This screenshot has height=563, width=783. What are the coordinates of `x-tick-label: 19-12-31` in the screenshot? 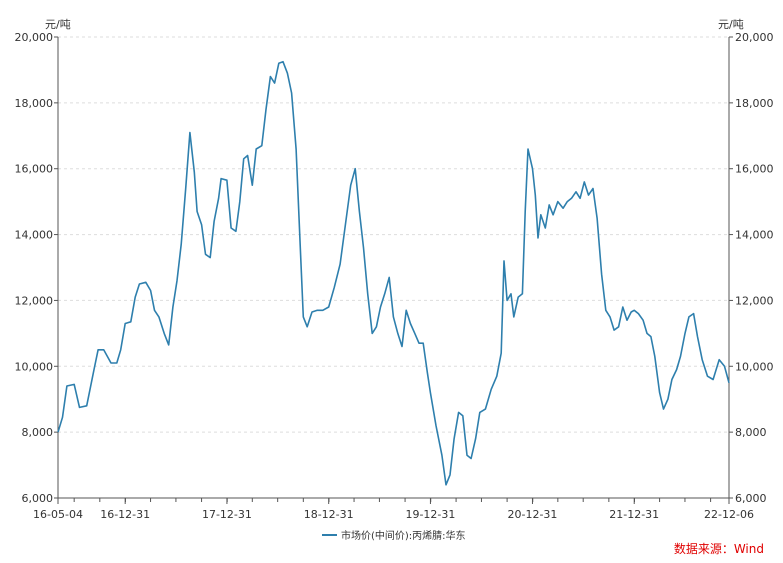 It's located at (430, 514).